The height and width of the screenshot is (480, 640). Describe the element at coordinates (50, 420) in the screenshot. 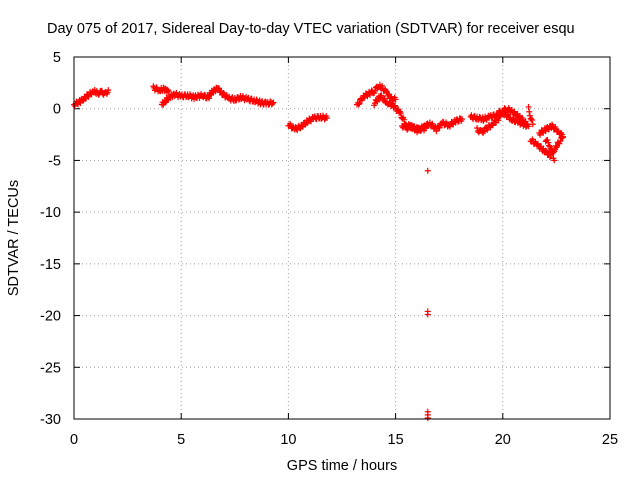

I see `y-tick-label: -30` at that location.